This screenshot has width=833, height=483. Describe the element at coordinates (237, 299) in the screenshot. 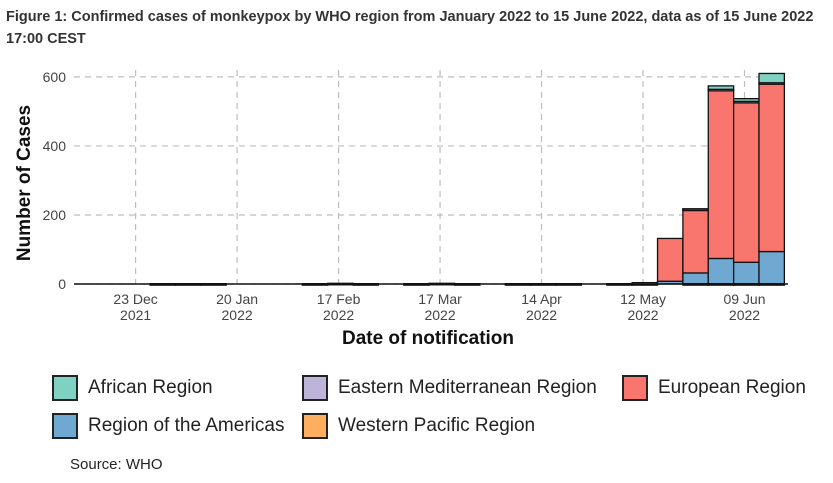

I see `x-tick-label: 20 Jan` at that location.